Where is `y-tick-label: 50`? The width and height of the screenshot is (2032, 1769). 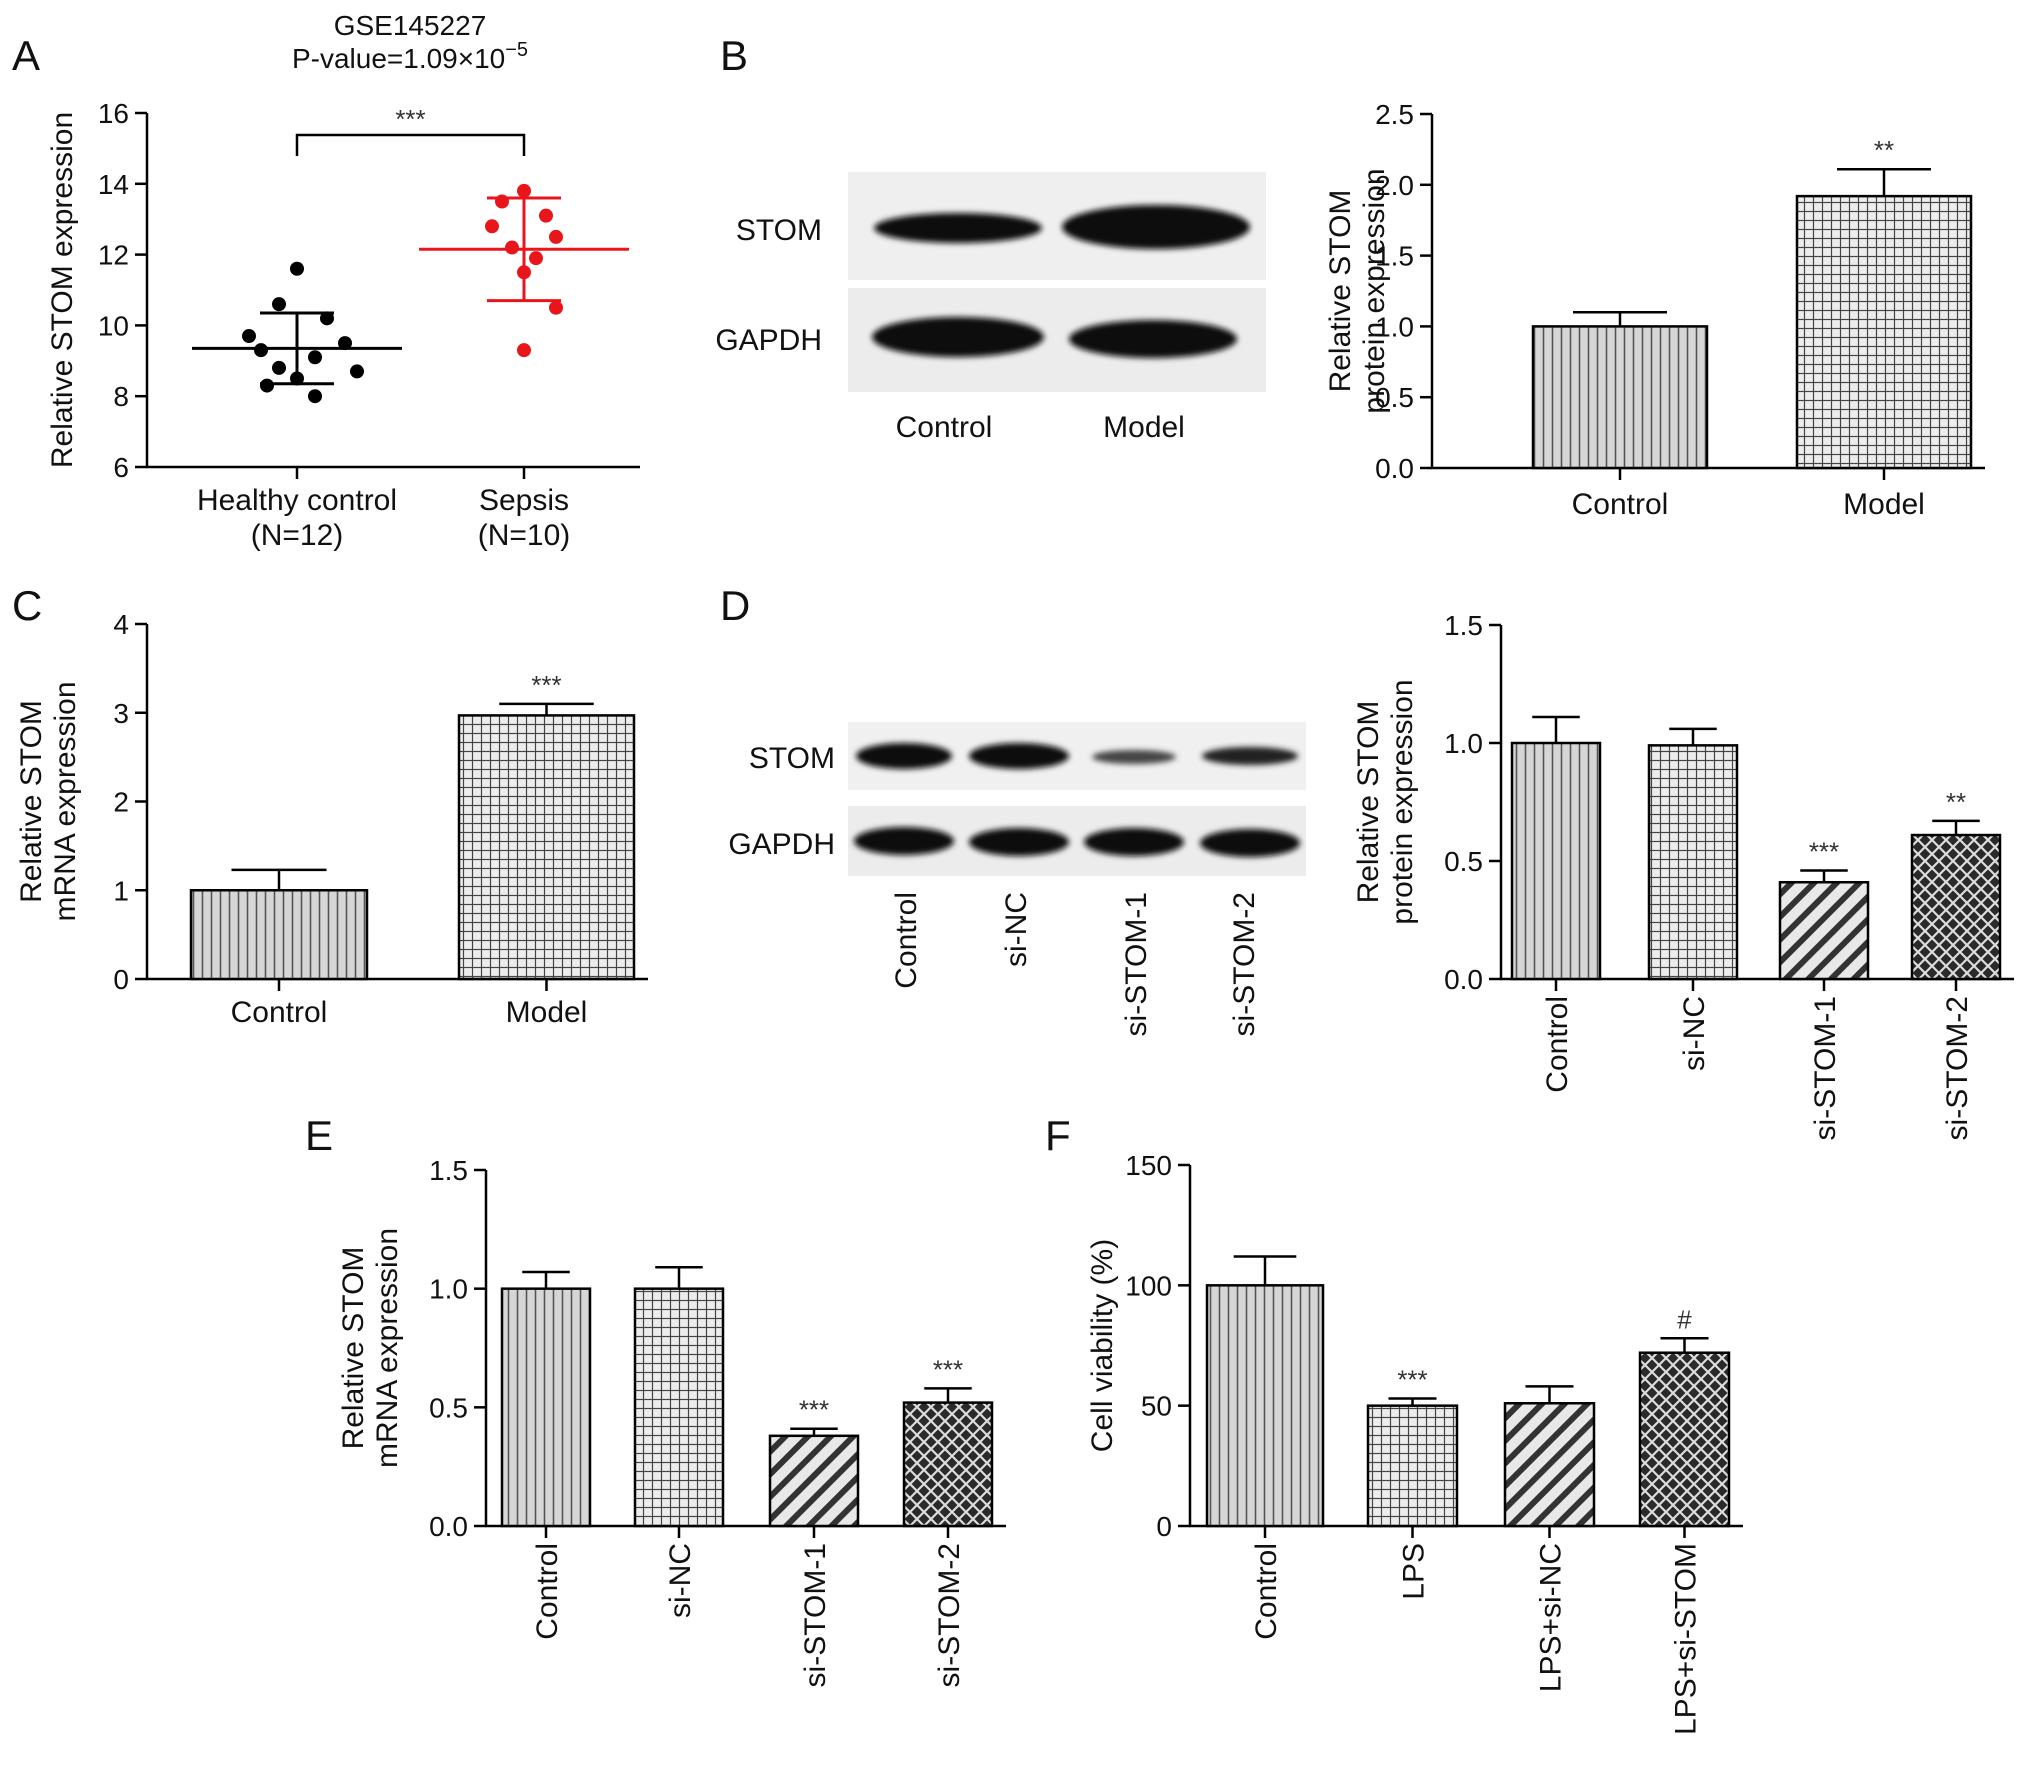 y-tick-label: 50 is located at coordinates (1156, 1406).